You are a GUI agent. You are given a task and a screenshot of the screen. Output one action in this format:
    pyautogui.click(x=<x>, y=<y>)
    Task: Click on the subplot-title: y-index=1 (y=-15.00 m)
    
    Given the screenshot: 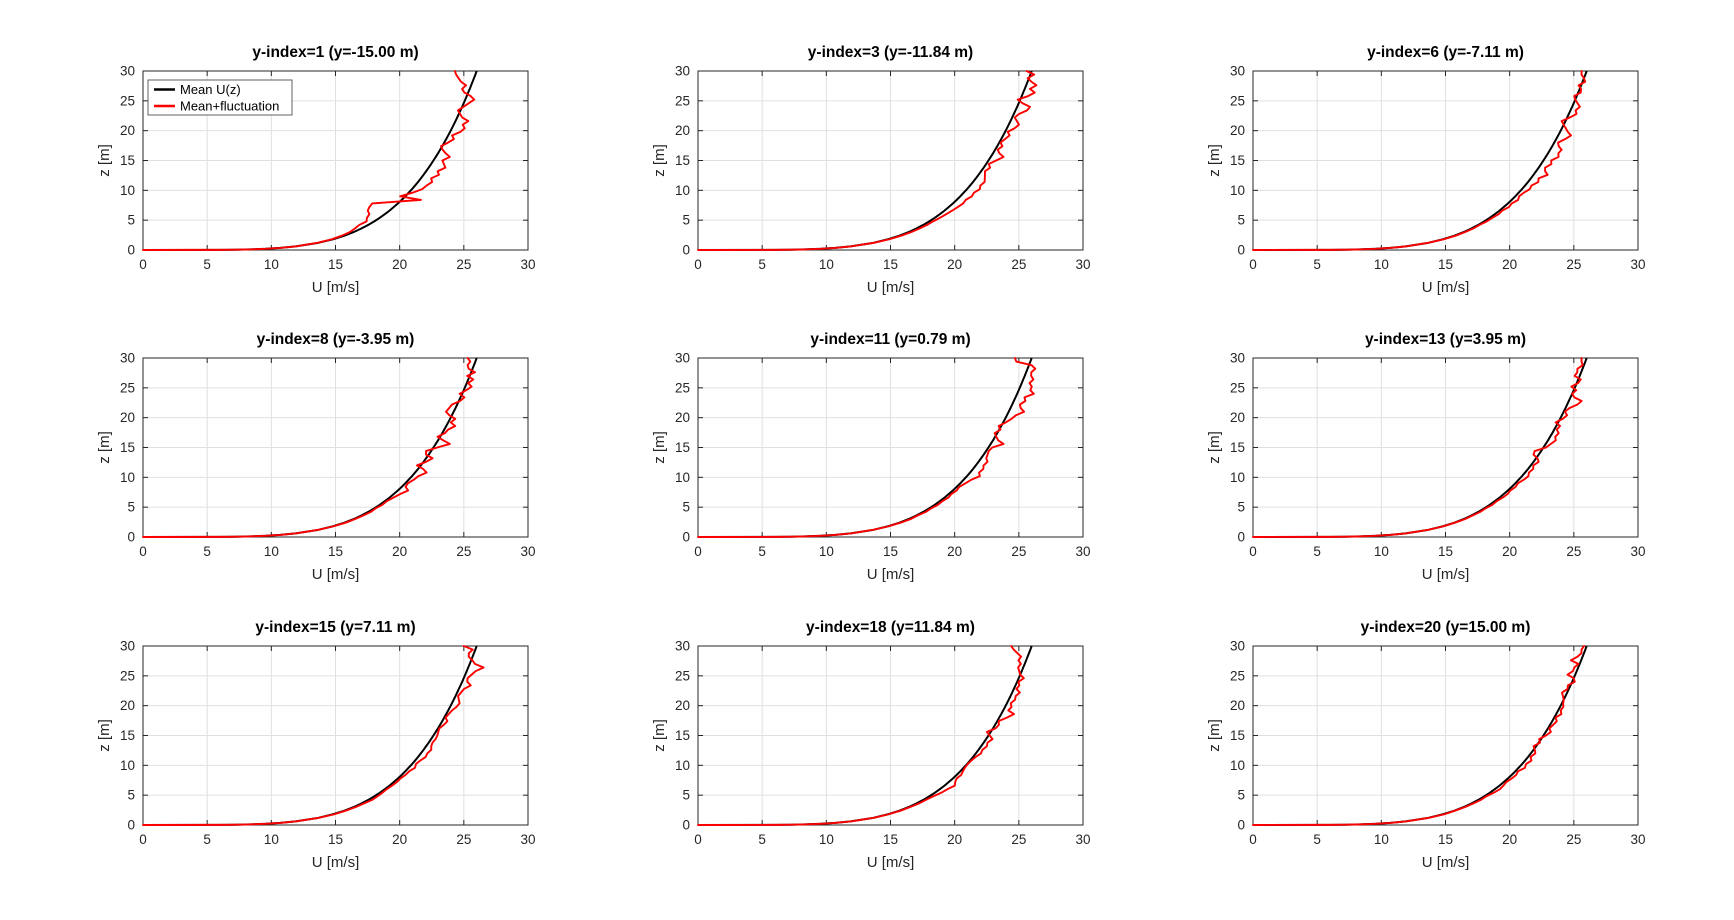 What is the action you would take?
    pyautogui.click(x=335, y=52)
    